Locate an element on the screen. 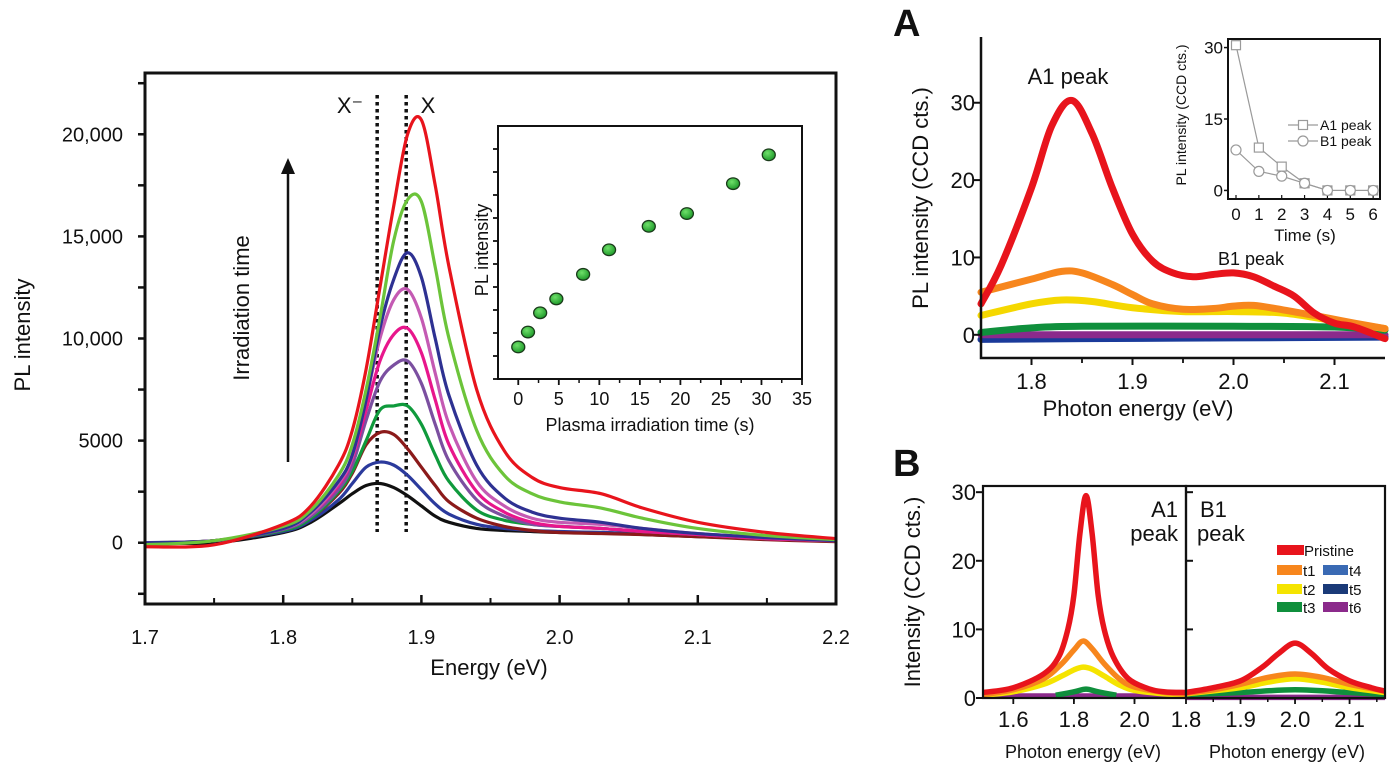 This screenshot has width=1390, height=767. panel-a-inset-y-tick-label: 0 is located at coordinates (1218, 190).